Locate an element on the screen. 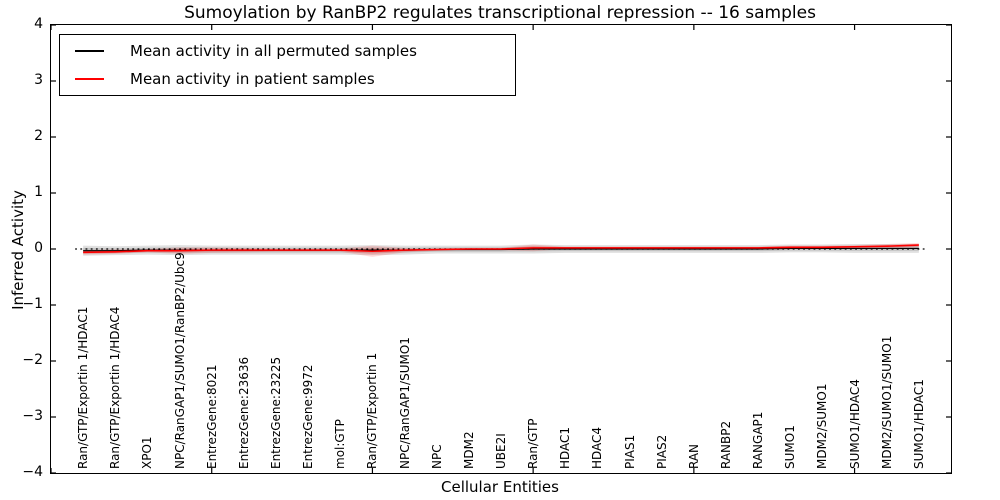  x-tick-label: Ran/GTP/Exportin 1/HDAC1 is located at coordinates (83, 387).